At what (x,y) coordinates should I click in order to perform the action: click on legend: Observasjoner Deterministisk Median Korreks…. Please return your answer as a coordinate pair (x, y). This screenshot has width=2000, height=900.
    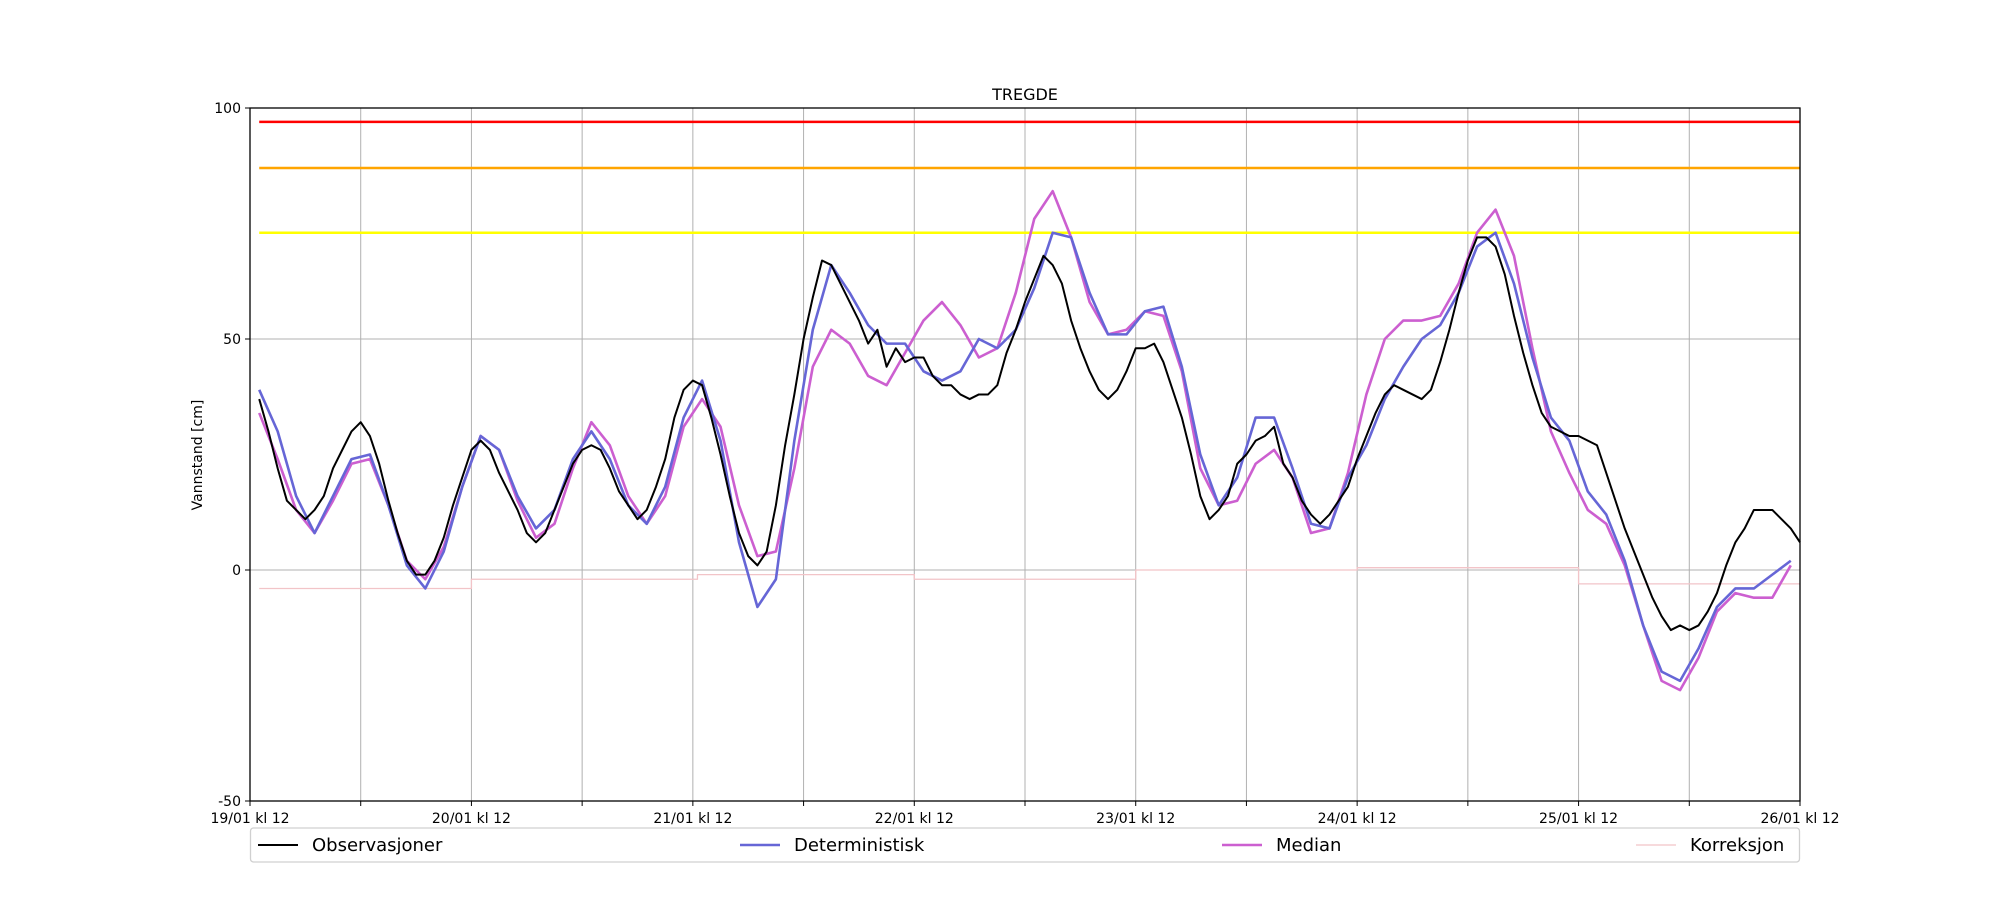
    Looking at the image, I should click on (1025, 845).